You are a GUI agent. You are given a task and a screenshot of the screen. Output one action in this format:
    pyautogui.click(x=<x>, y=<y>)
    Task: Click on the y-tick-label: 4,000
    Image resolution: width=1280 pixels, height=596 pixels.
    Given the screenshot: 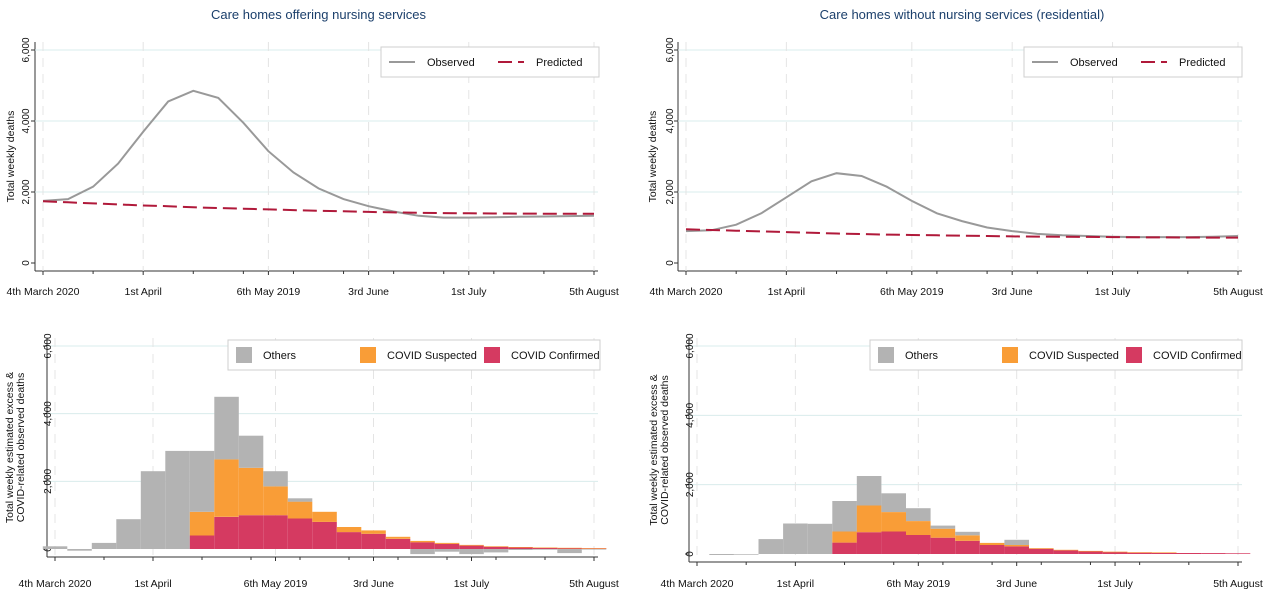 What is the action you would take?
    pyautogui.click(x=670, y=120)
    